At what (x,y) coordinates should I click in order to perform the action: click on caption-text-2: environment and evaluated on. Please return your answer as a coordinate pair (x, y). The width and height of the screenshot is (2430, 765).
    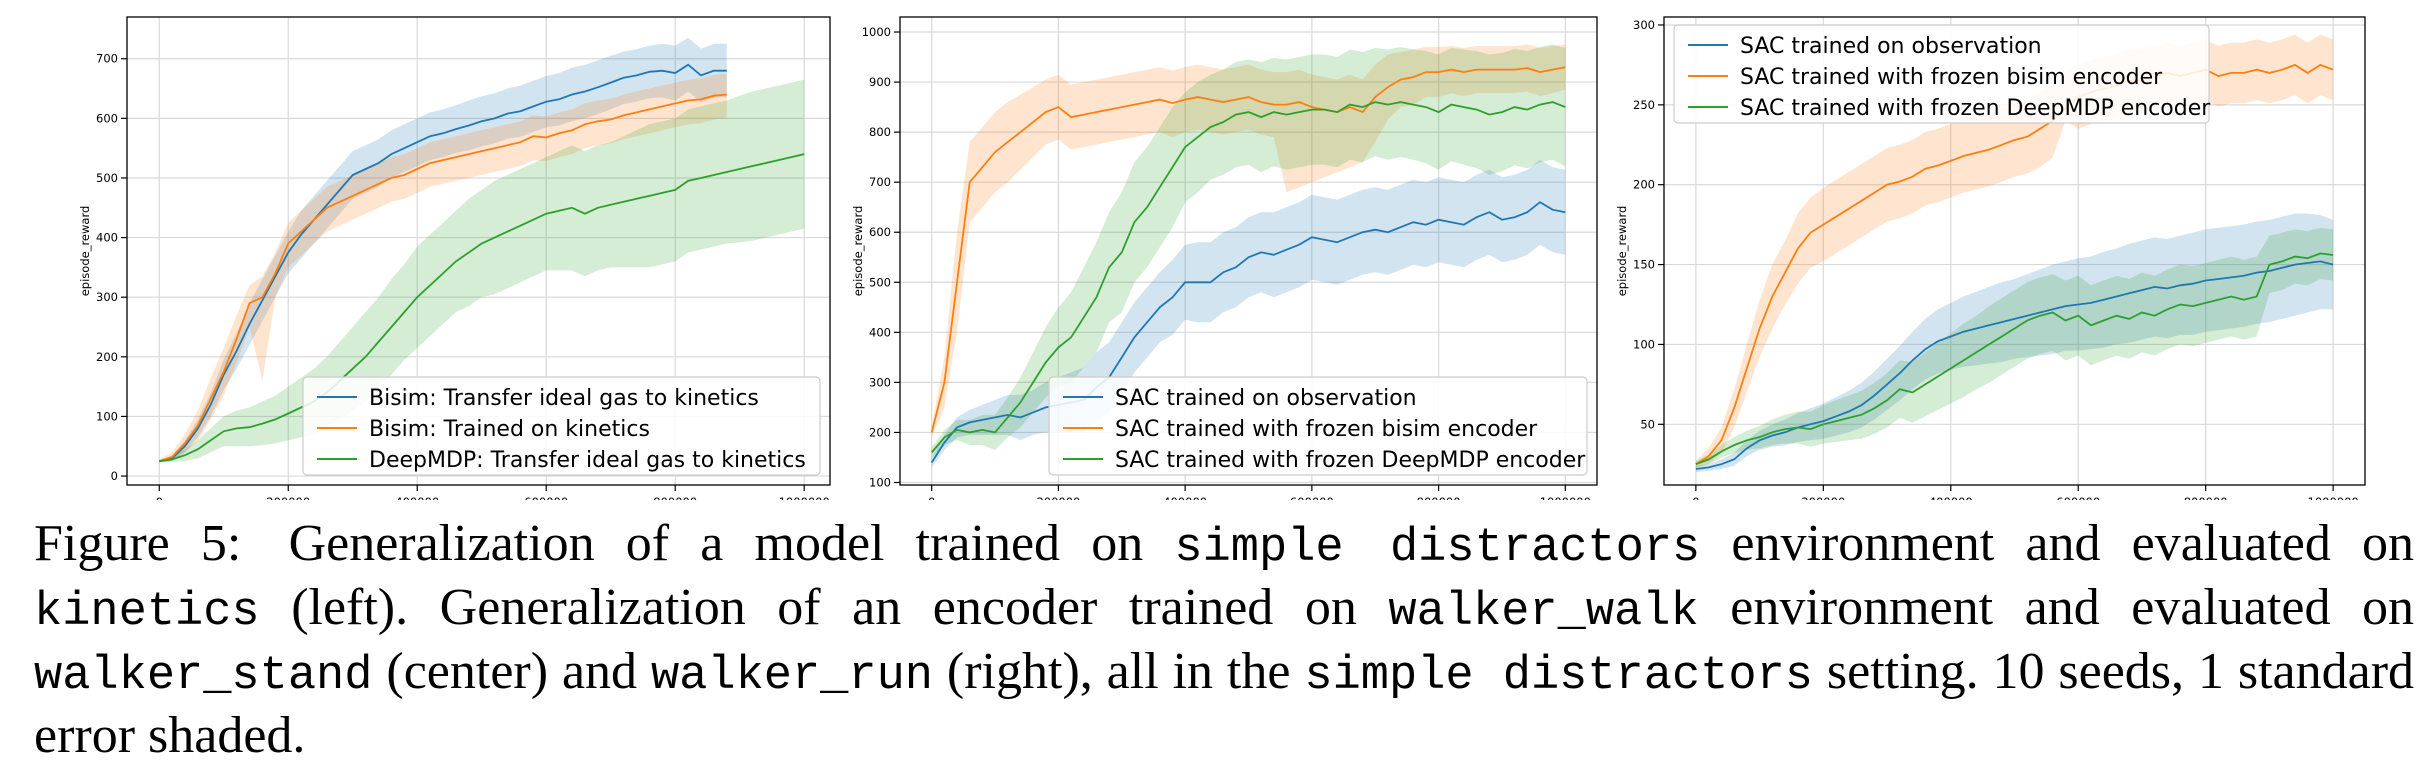
    Looking at the image, I should click on (2073, 543).